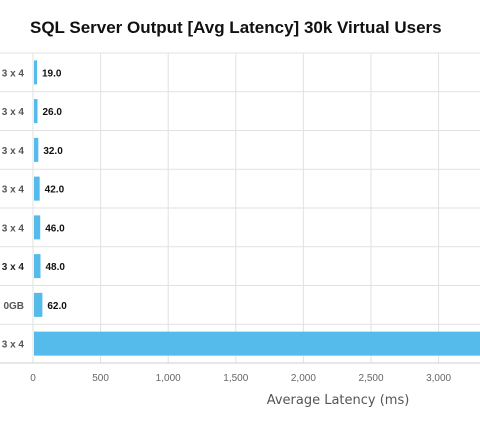 Image resolution: width=480 pixels, height=428 pixels. What do you see at coordinates (57, 306) in the screenshot?
I see `data-label: 62.0` at bounding box center [57, 306].